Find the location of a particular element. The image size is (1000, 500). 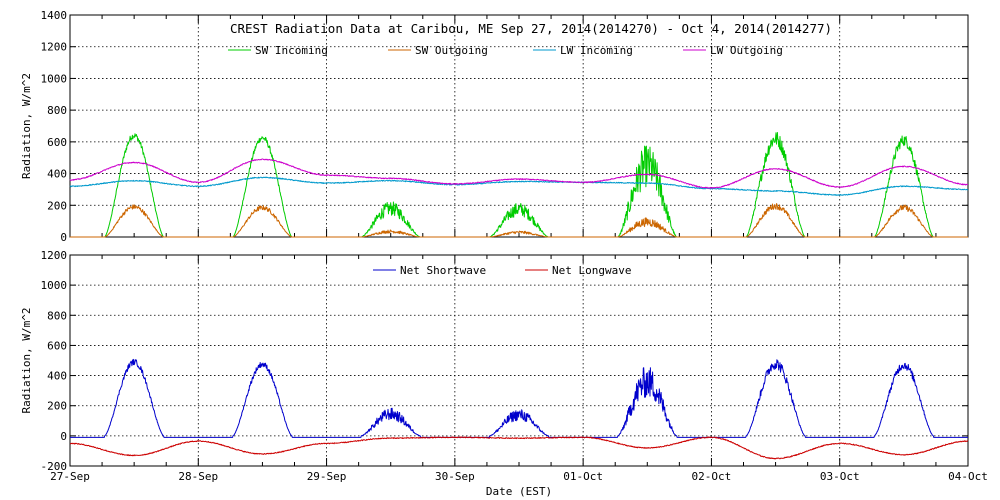

x-tick-label: 03-Oct is located at coordinates (840, 476).